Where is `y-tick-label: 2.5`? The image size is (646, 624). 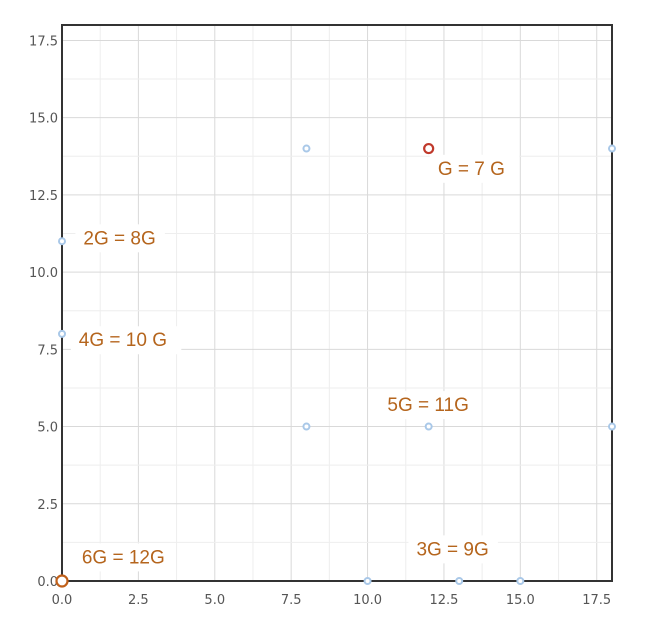
y-tick-label: 2.5 is located at coordinates (47, 505).